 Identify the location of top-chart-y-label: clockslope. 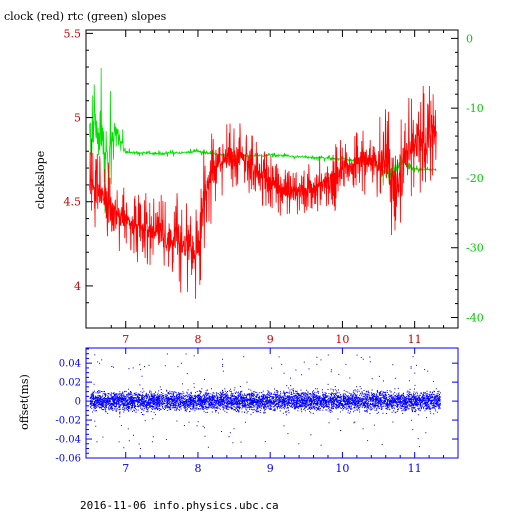
(40, 180).